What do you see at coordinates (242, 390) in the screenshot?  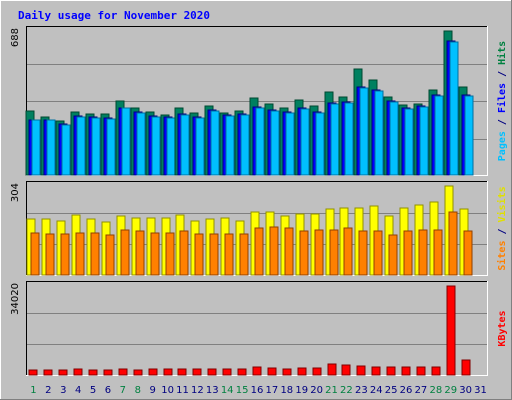 I see `x-tick-label-day-15: 15` at bounding box center [242, 390].